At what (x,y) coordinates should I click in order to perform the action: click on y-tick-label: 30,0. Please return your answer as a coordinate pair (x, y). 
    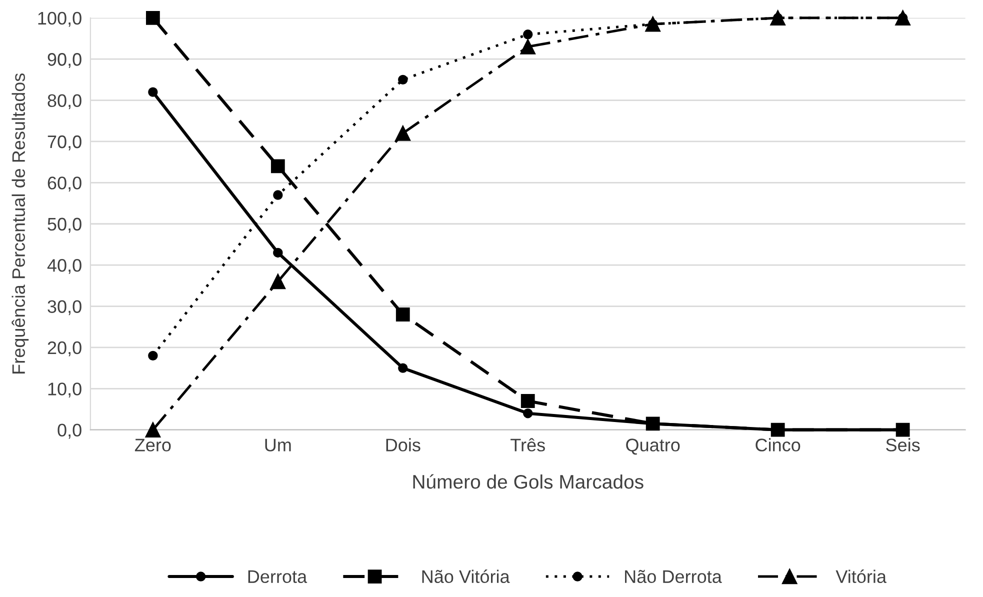
    Looking at the image, I should click on (65, 308).